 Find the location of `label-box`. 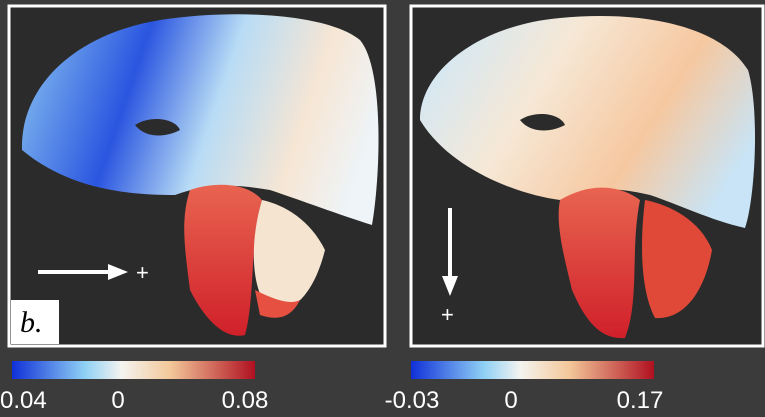

label-box is located at coordinates (35, 322).